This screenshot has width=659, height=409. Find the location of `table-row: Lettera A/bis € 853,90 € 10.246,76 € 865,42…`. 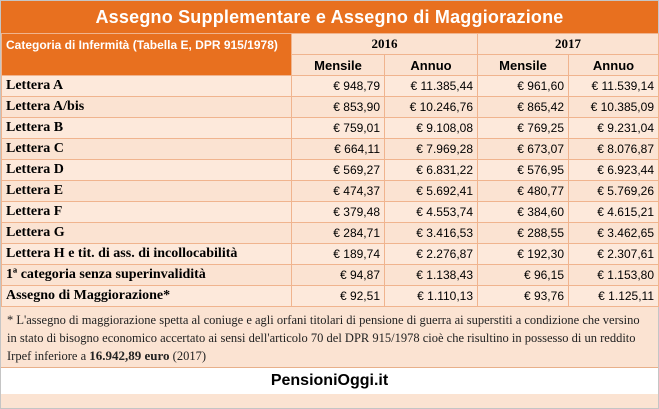

table-row: Lettera A/bis € 853,90 € 10.246,76 € 865,42… is located at coordinates (330, 107).